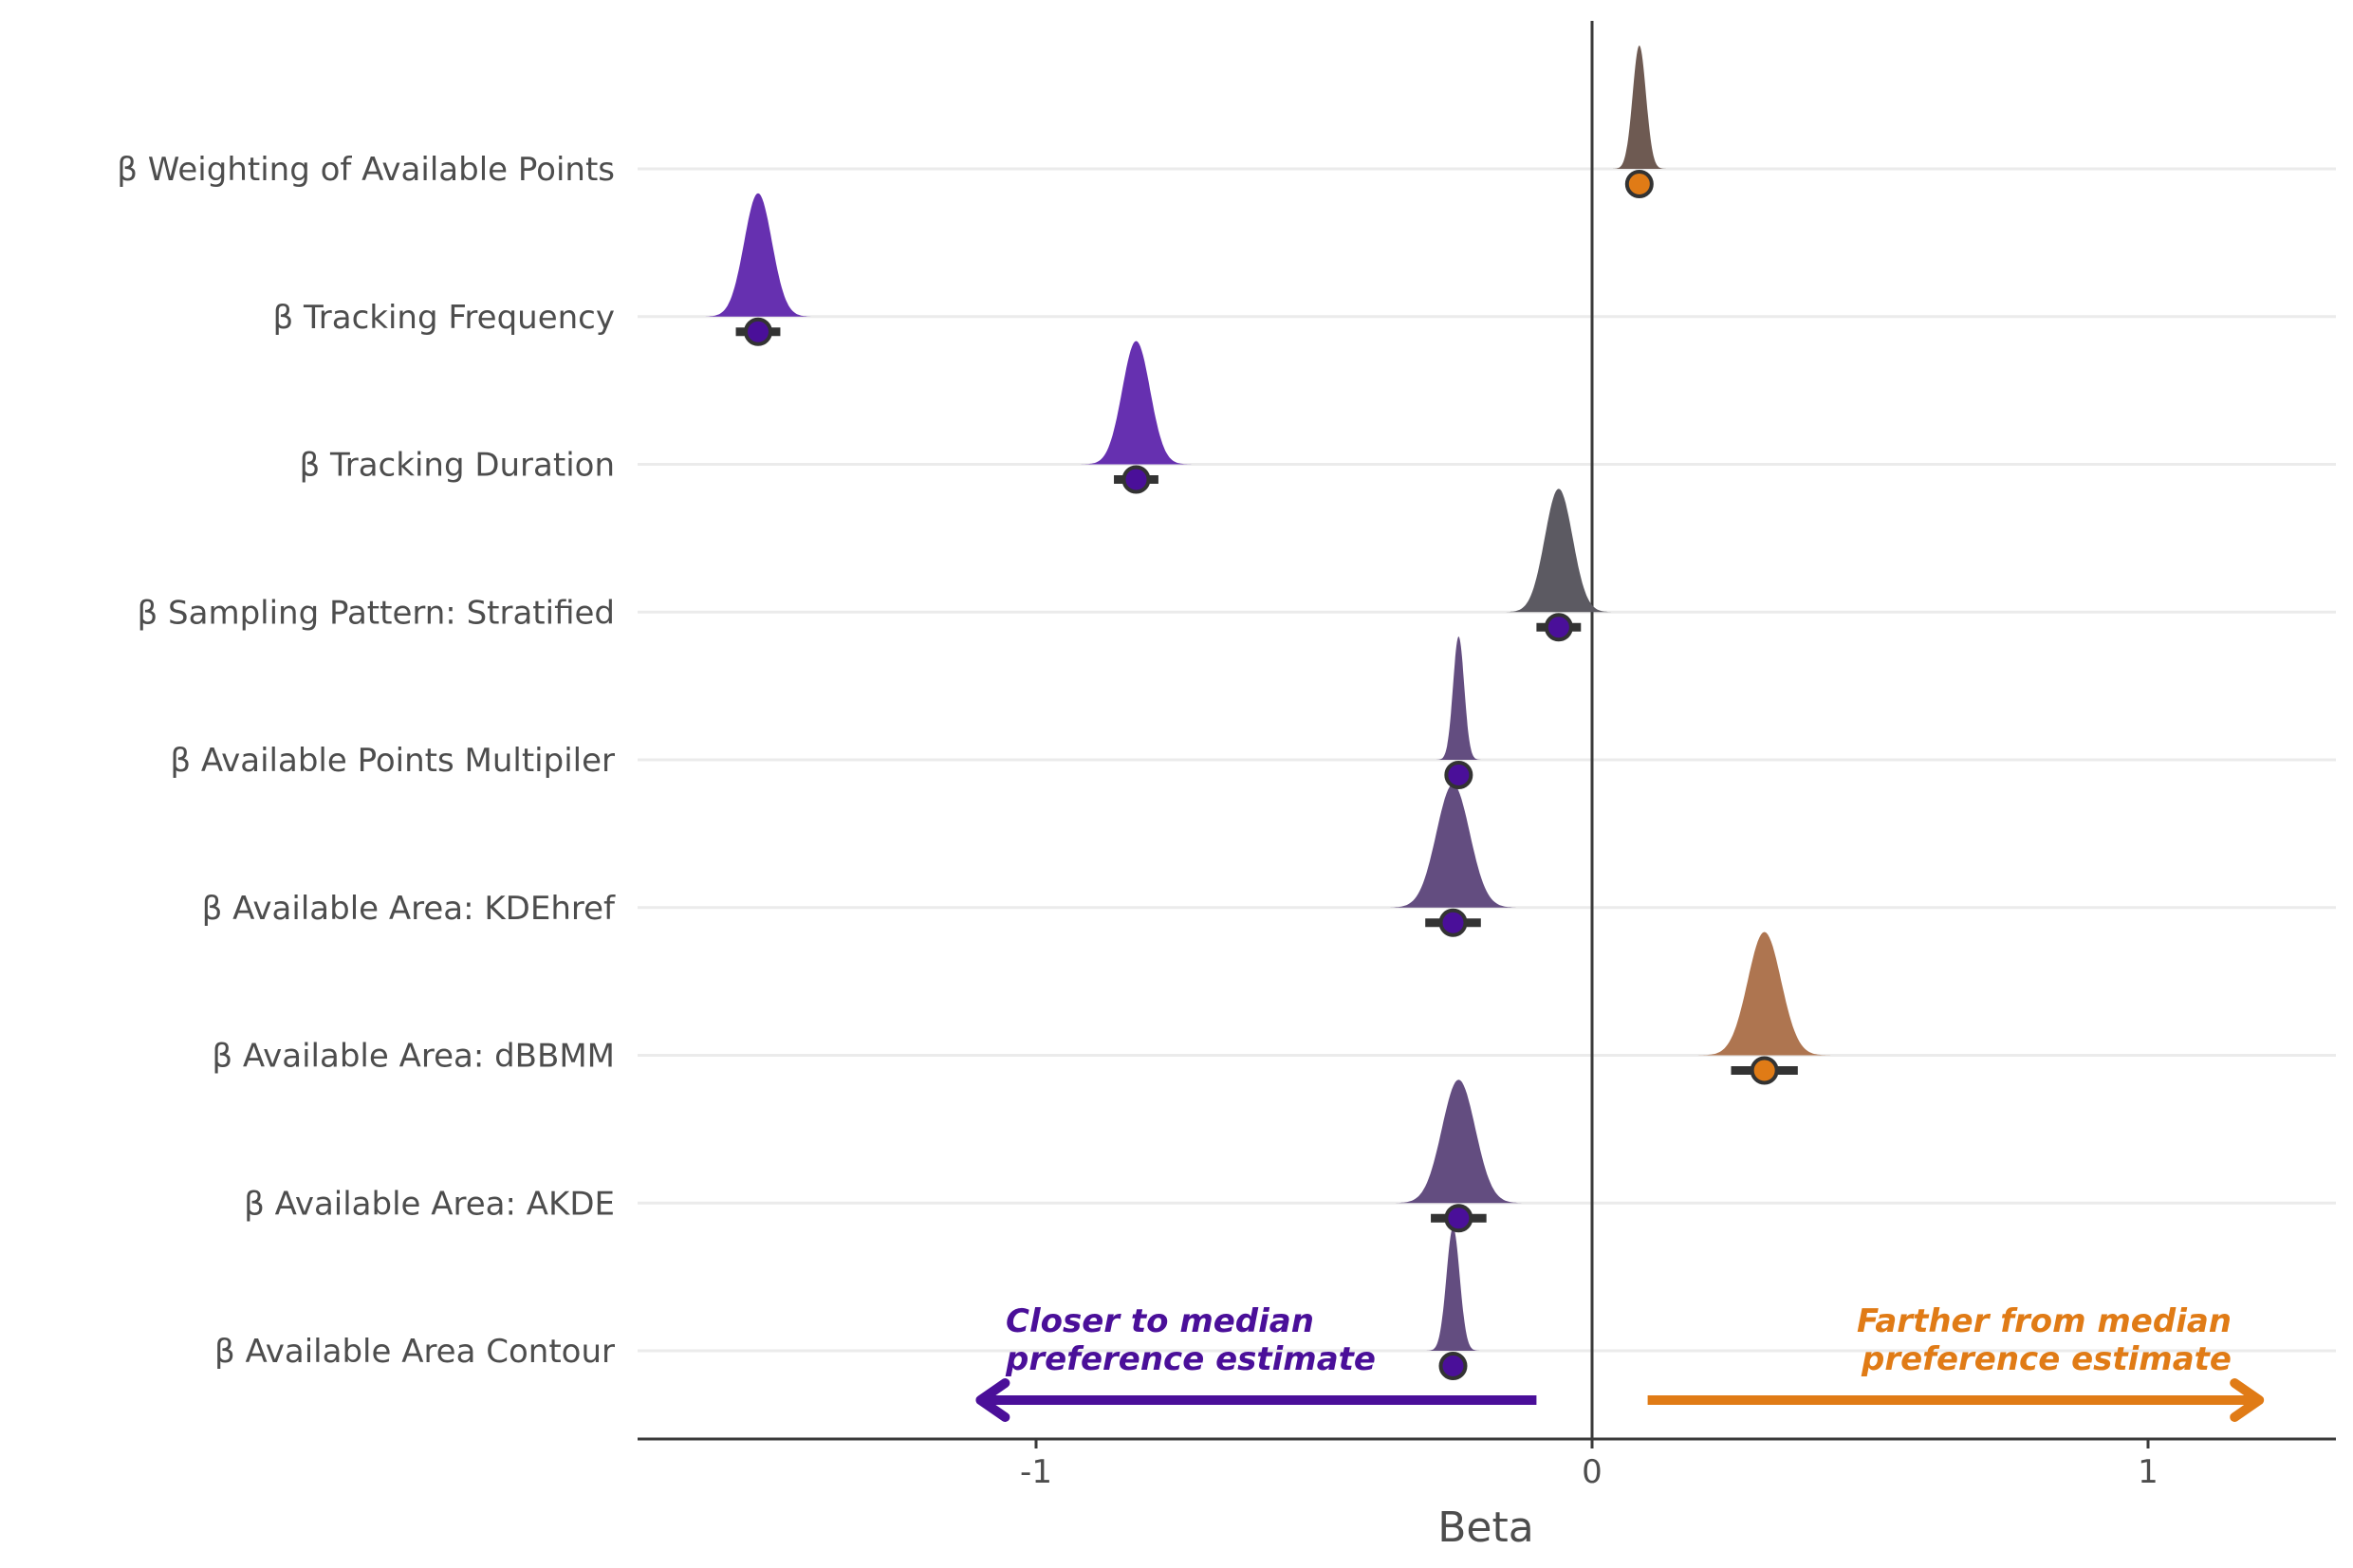 This screenshot has height=1568, width=2353. Describe the element at coordinates (457, 466) in the screenshot. I see `y-tick-label: β Tracking Duration` at that location.